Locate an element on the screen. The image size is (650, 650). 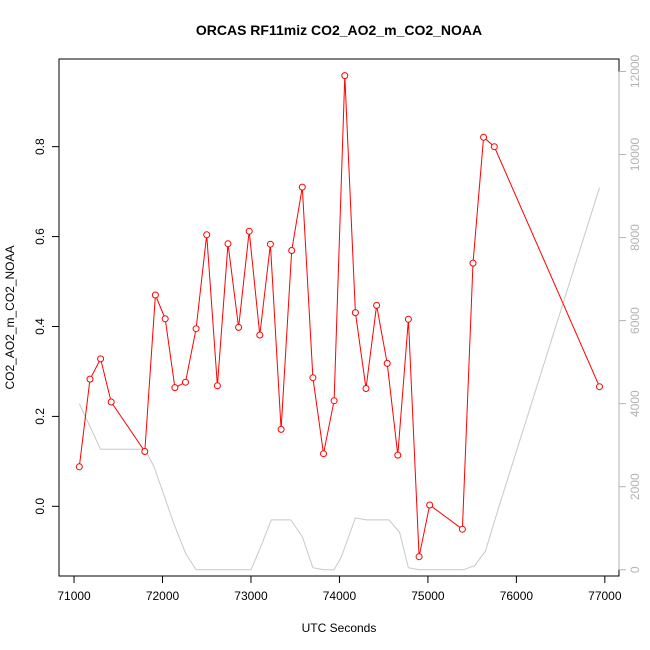
y-axis: 0.0 0.2 0.4 0.6 0.8 is located at coordinates (46, 326).